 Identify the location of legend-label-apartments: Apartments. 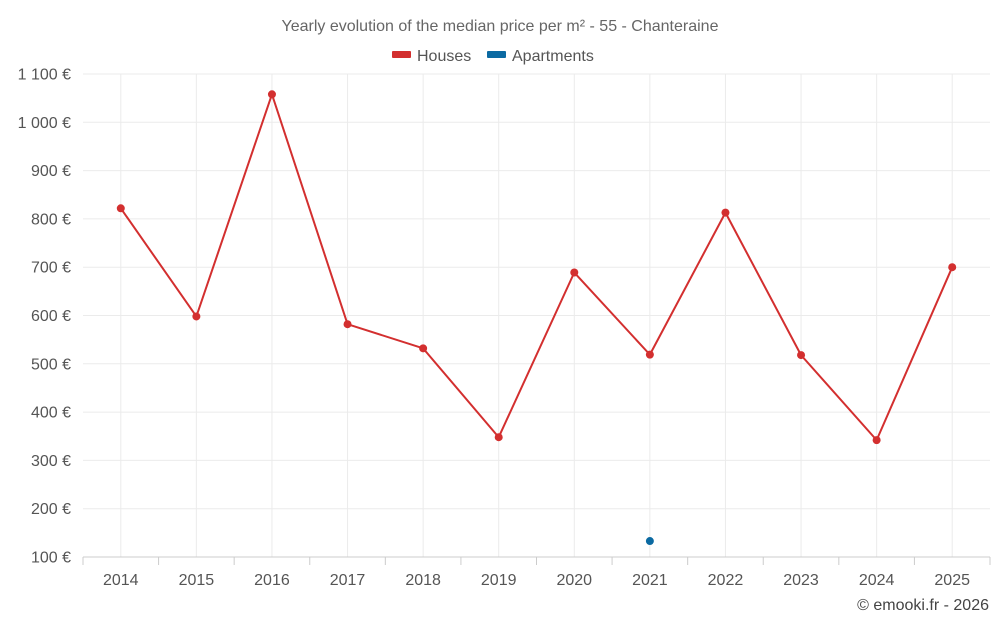
(553, 56).